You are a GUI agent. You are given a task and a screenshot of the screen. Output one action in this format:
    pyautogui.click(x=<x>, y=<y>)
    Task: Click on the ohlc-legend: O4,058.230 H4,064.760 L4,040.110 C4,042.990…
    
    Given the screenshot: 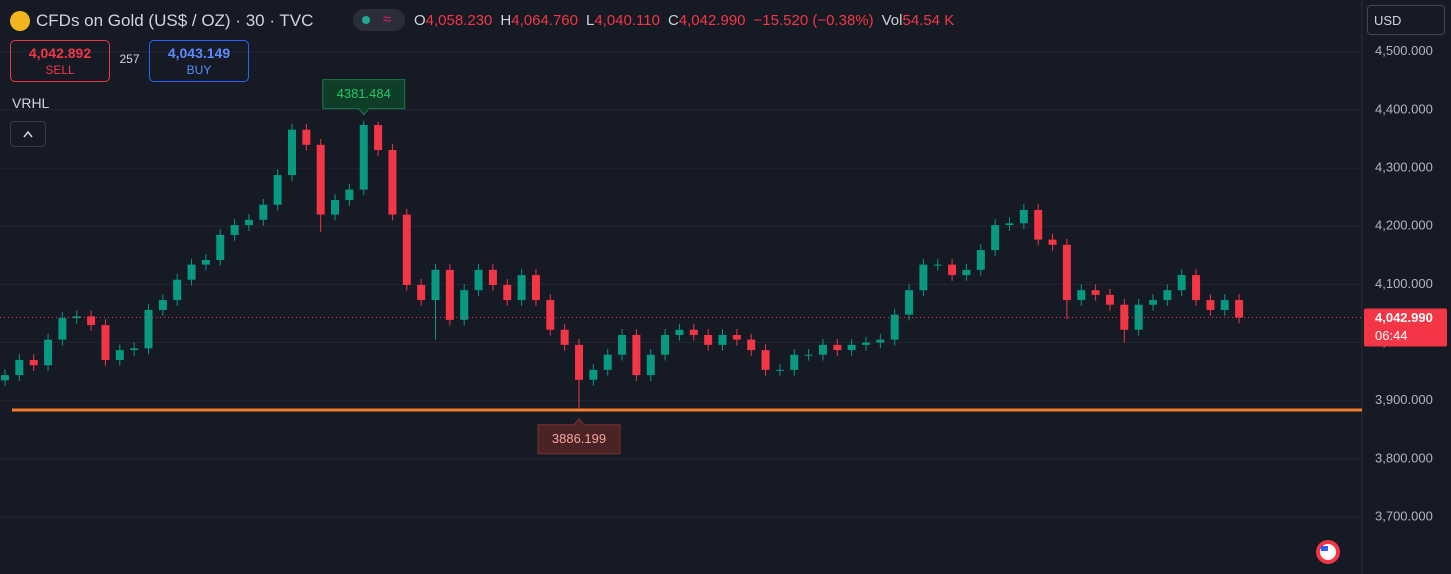 What is the action you would take?
    pyautogui.click(x=684, y=21)
    